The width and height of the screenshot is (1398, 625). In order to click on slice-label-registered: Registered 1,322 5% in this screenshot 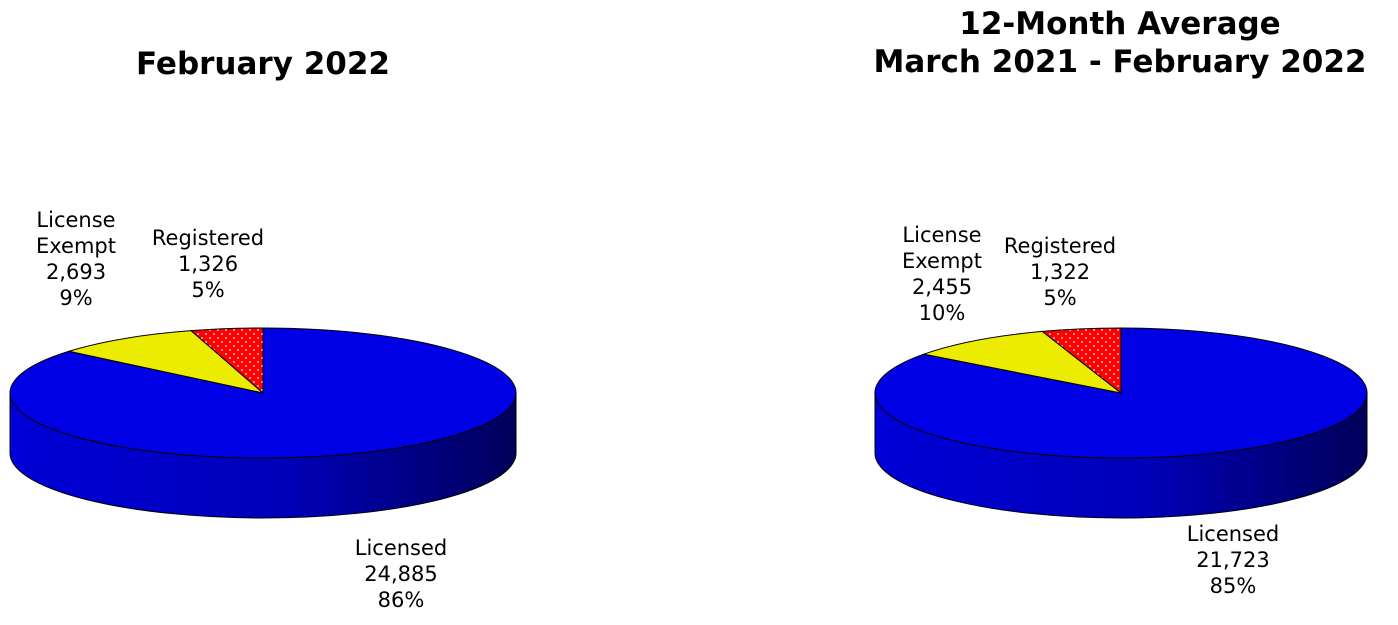, I will do `click(1060, 272)`.